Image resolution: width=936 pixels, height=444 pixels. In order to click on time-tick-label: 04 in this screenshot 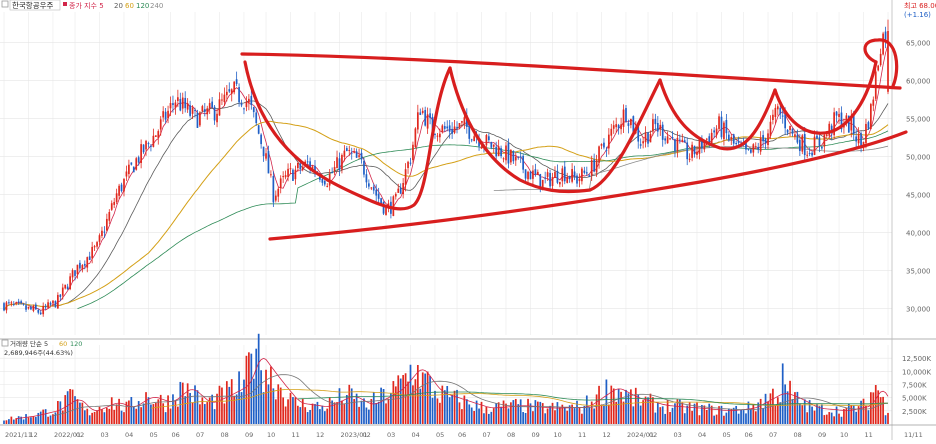, I will do `click(129, 435)`.